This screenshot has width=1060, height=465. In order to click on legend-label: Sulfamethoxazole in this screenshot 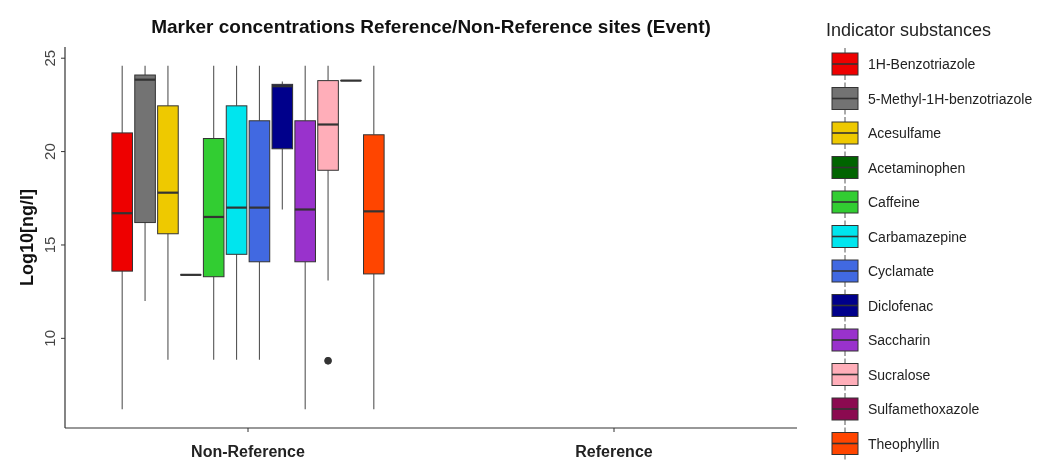, I will do `click(924, 409)`.